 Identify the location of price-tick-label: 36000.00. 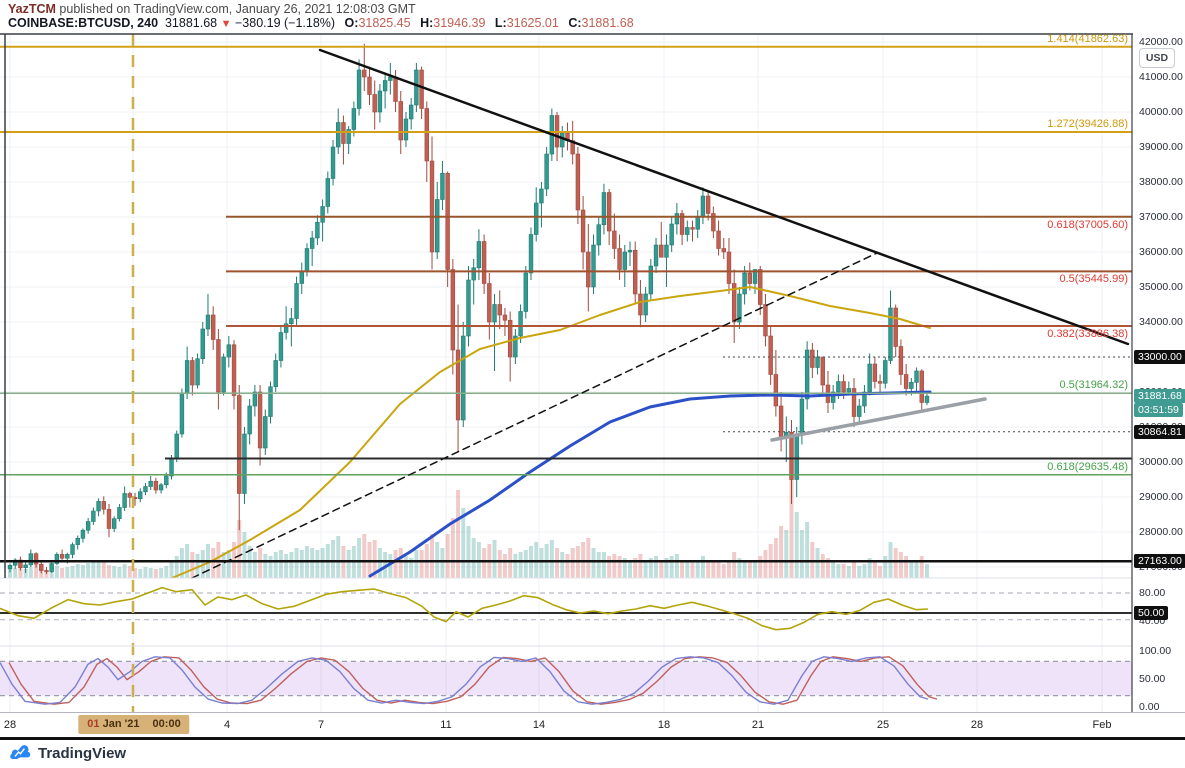
(1161, 252).